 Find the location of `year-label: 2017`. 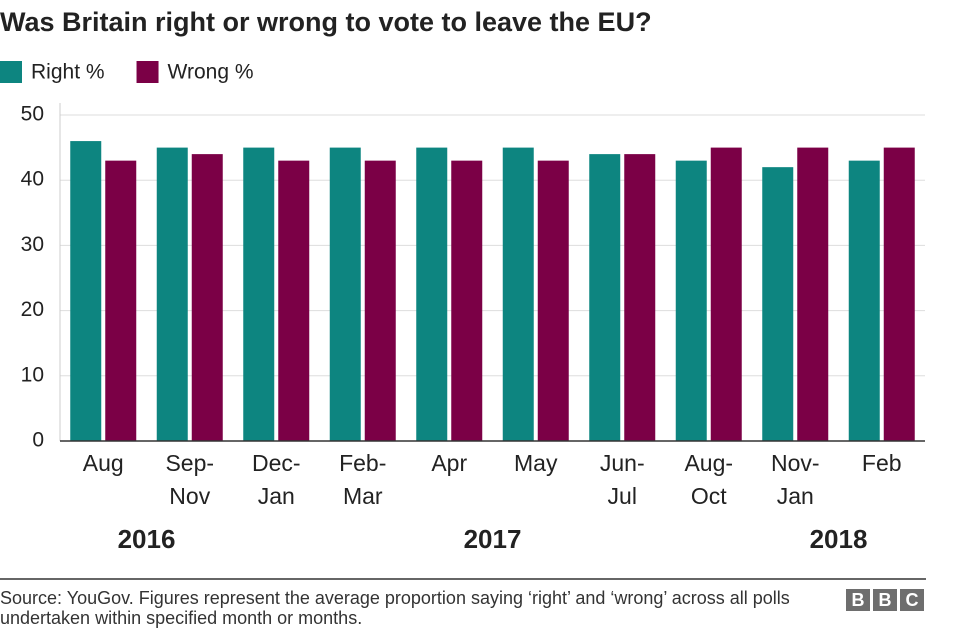

year-label: 2017 is located at coordinates (493, 539).